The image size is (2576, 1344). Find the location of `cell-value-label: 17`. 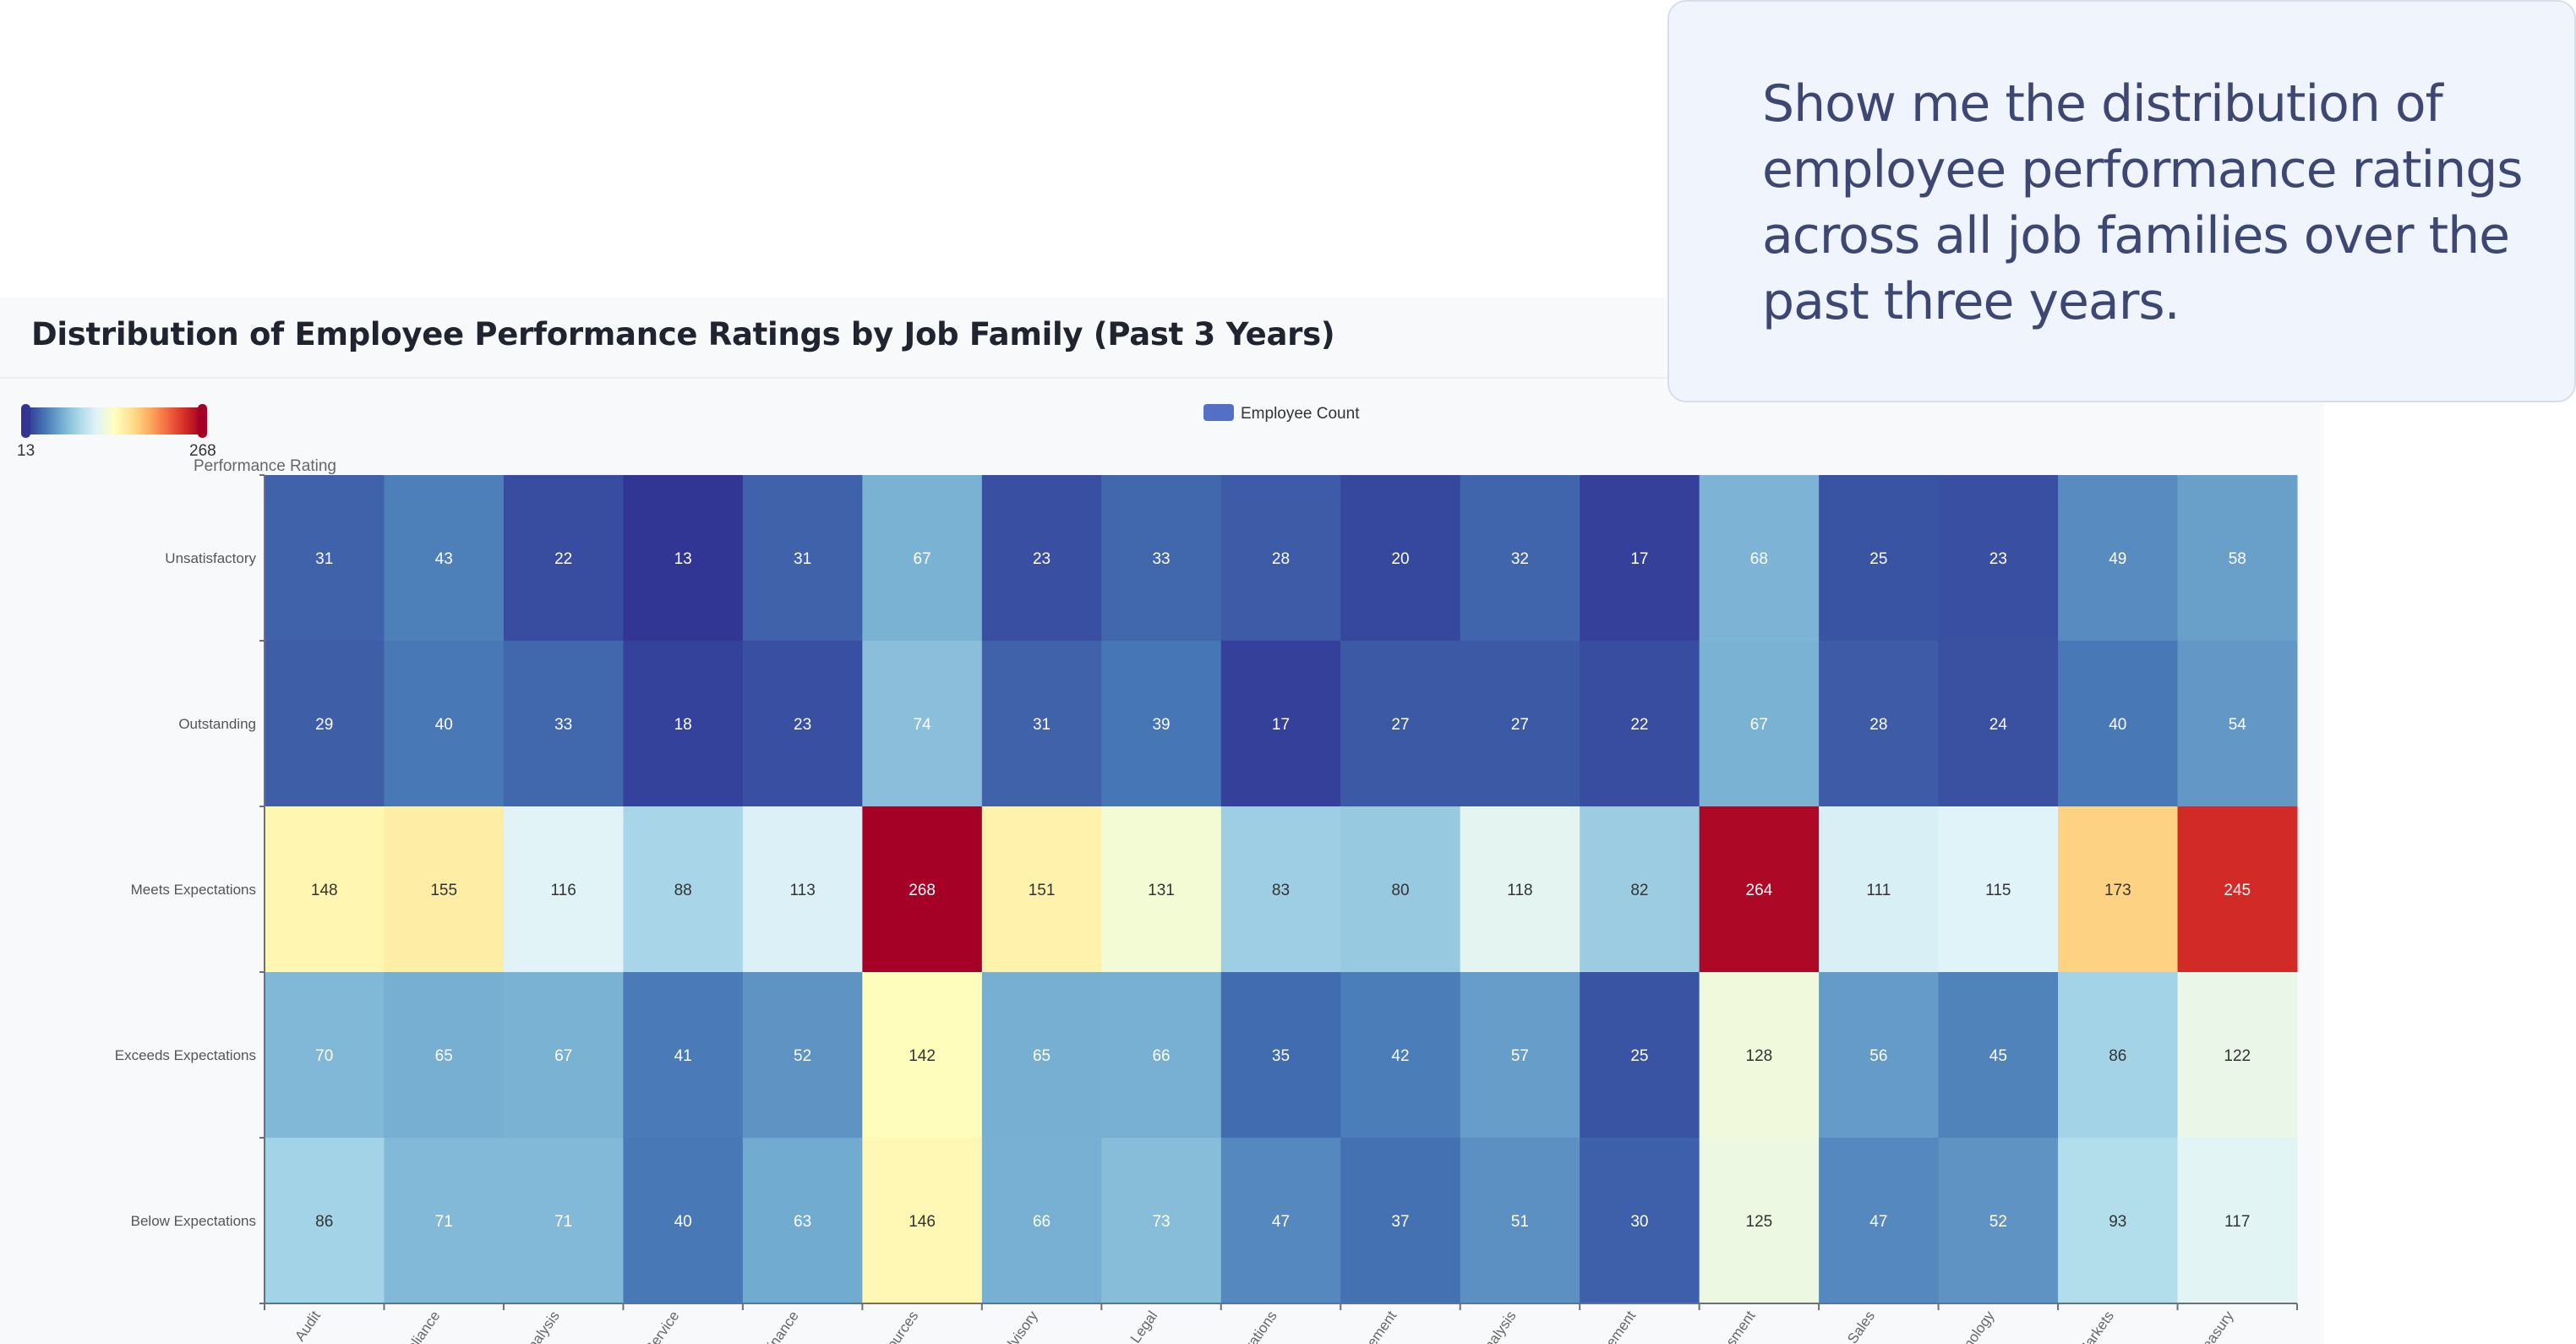

cell-value-label: 17 is located at coordinates (1639, 559).